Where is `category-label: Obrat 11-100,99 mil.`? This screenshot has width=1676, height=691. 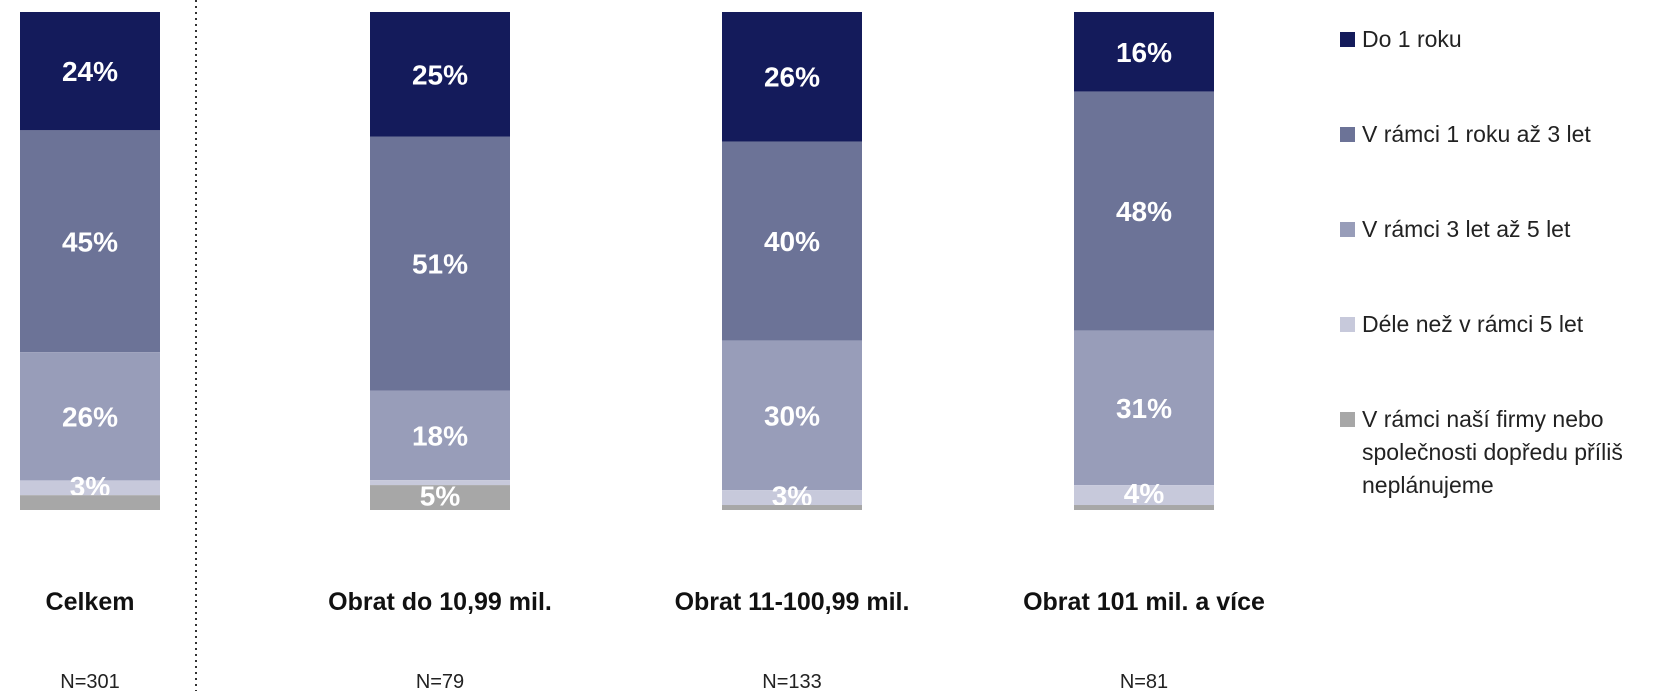 category-label: Obrat 11-100,99 mil. is located at coordinates (792, 602).